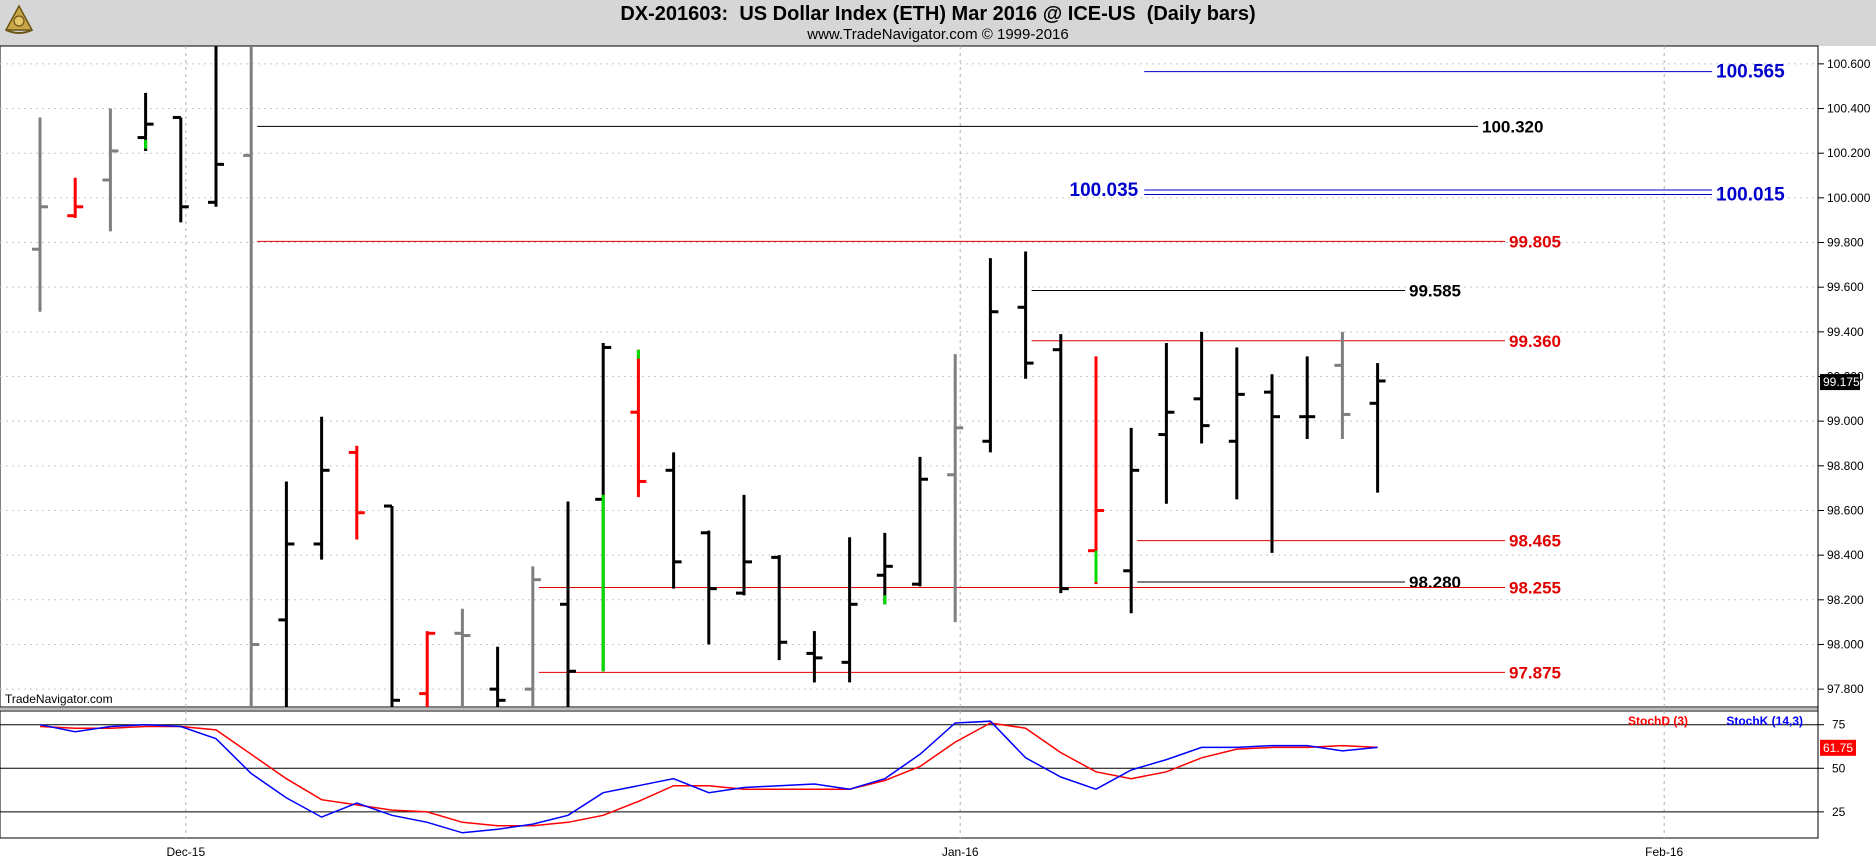  Describe the element at coordinates (1764, 721) in the screenshot. I see `legend-stochk: StochK (14,3)` at that location.